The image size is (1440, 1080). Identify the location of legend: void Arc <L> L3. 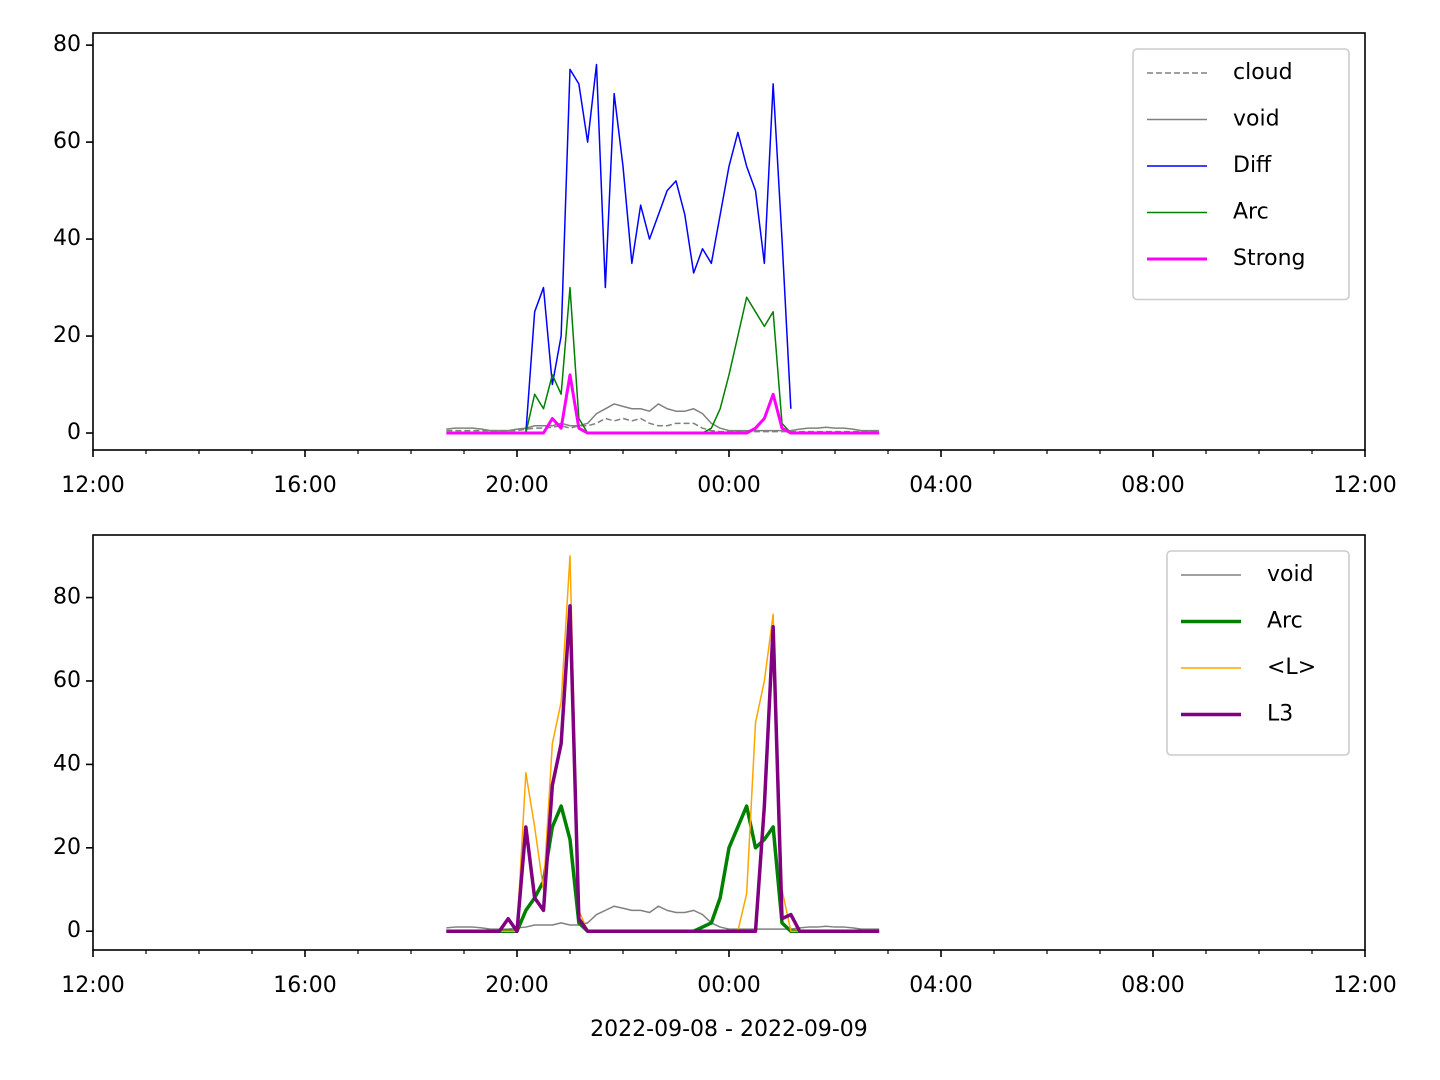
(1258, 653).